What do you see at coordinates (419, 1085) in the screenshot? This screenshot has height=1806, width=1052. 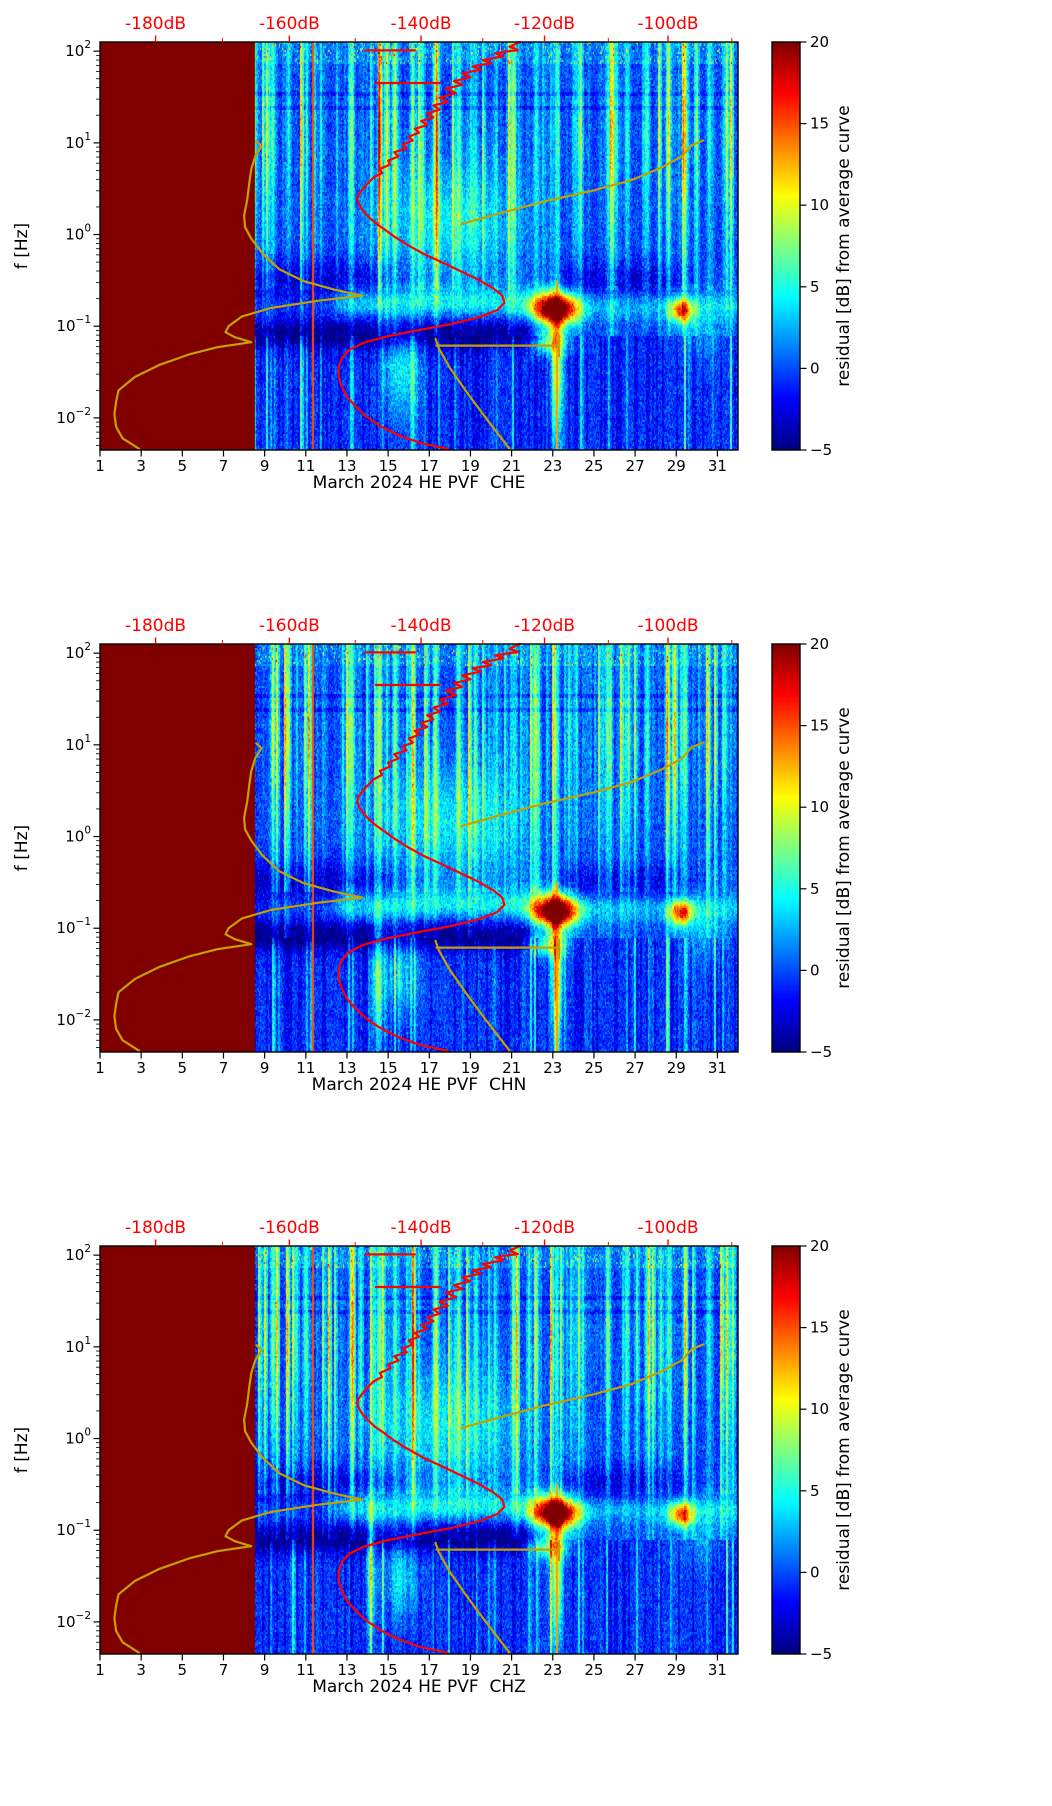 I see `x-axis-label: March 2024 HE PVF CHN` at bounding box center [419, 1085].